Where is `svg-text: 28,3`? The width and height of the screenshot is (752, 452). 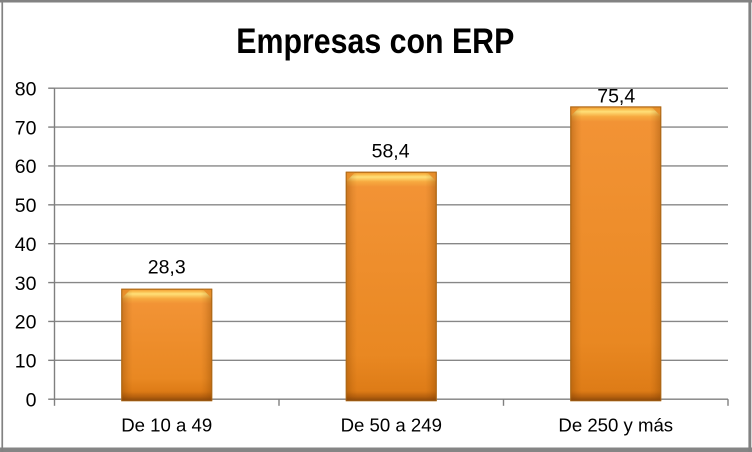
svg-text: 28,3 is located at coordinates (167, 267).